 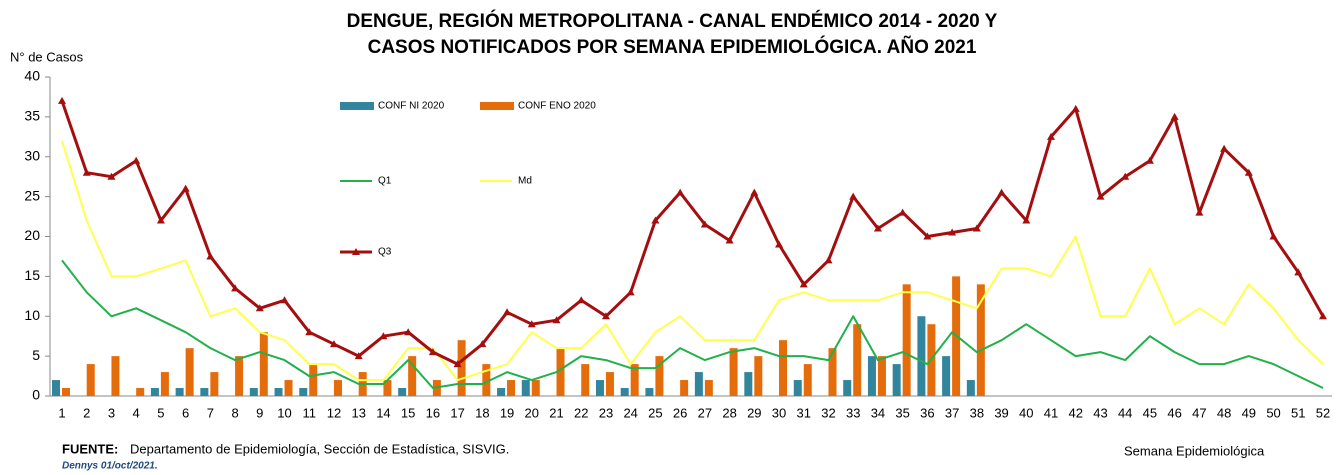 What do you see at coordinates (411, 106) in the screenshot?
I see `legend-label: CONF NI 2020` at bounding box center [411, 106].